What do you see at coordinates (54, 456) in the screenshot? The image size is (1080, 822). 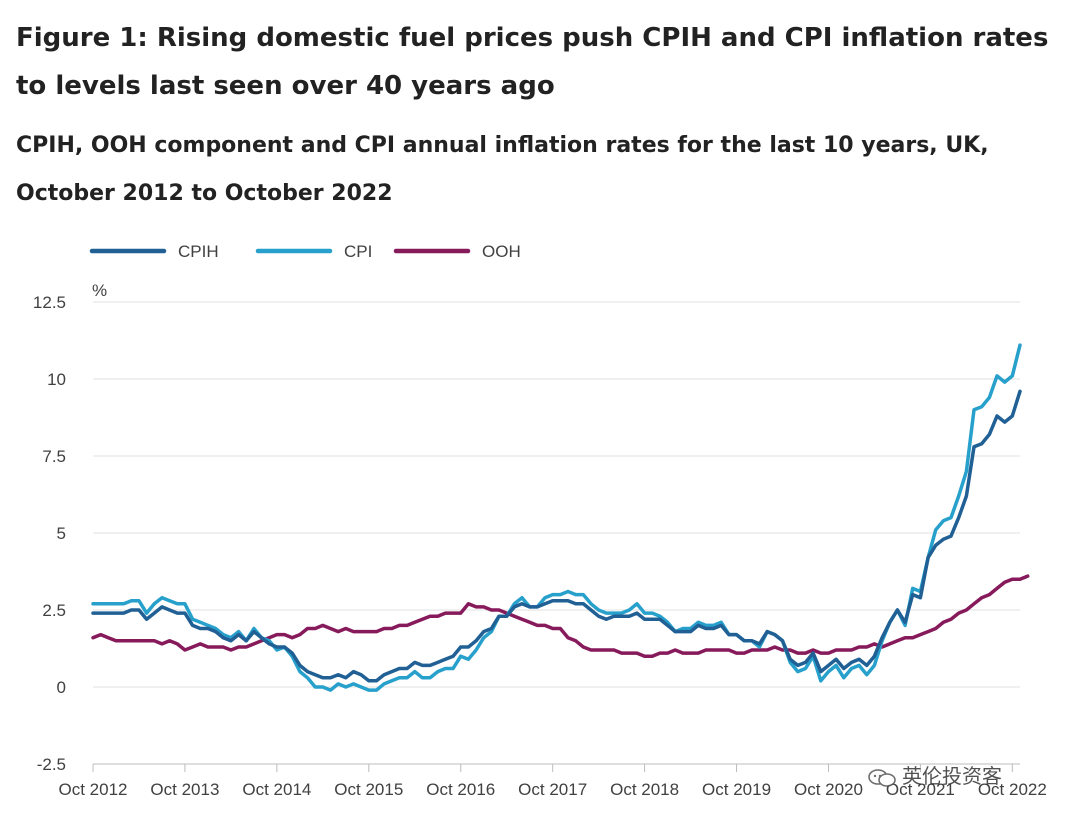 I see `y-tick-label: 7.5` at bounding box center [54, 456].